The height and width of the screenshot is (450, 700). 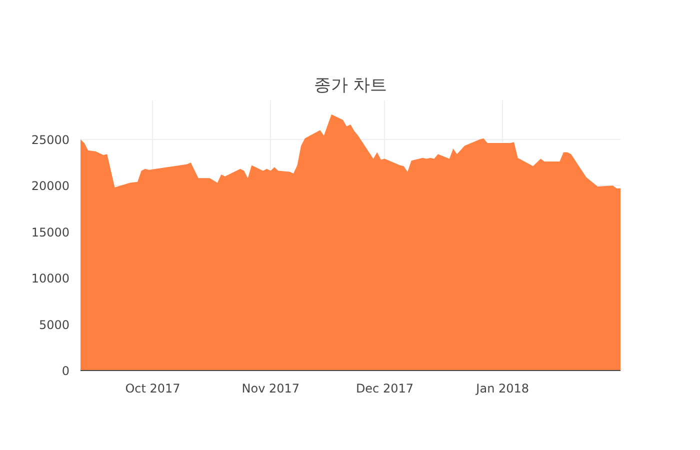 I want to click on y-tick-label: 0, so click(x=66, y=371).